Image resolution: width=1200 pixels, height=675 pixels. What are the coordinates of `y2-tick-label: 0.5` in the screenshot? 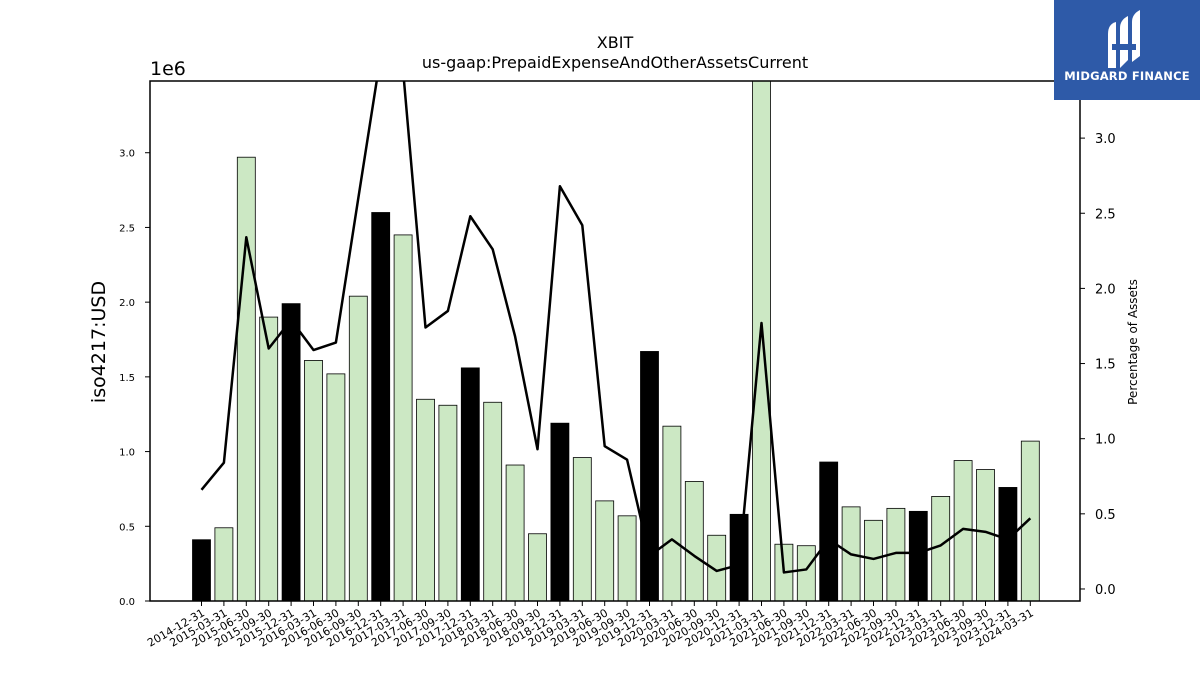 It's located at (1105, 515).